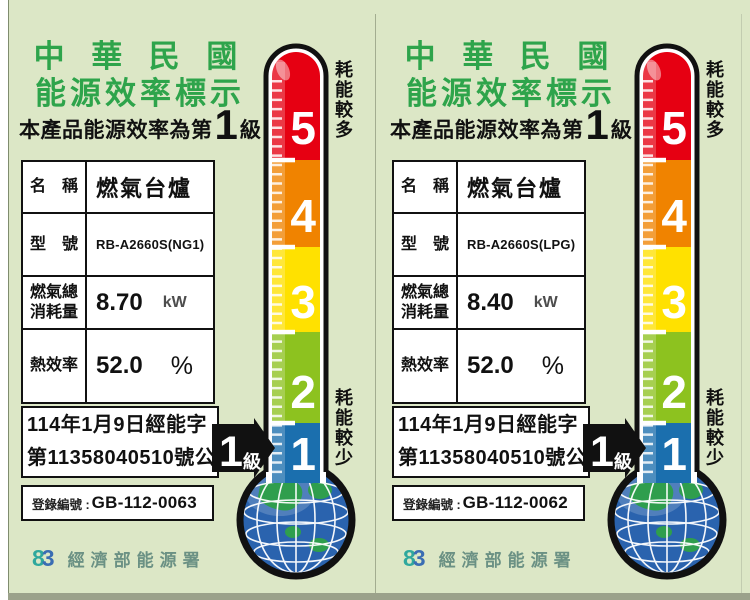 Image resolution: width=750 pixels, height=600 pixels. What do you see at coordinates (144, 502) in the screenshot?
I see `registration-number: GB-112-0063` at bounding box center [144, 502].